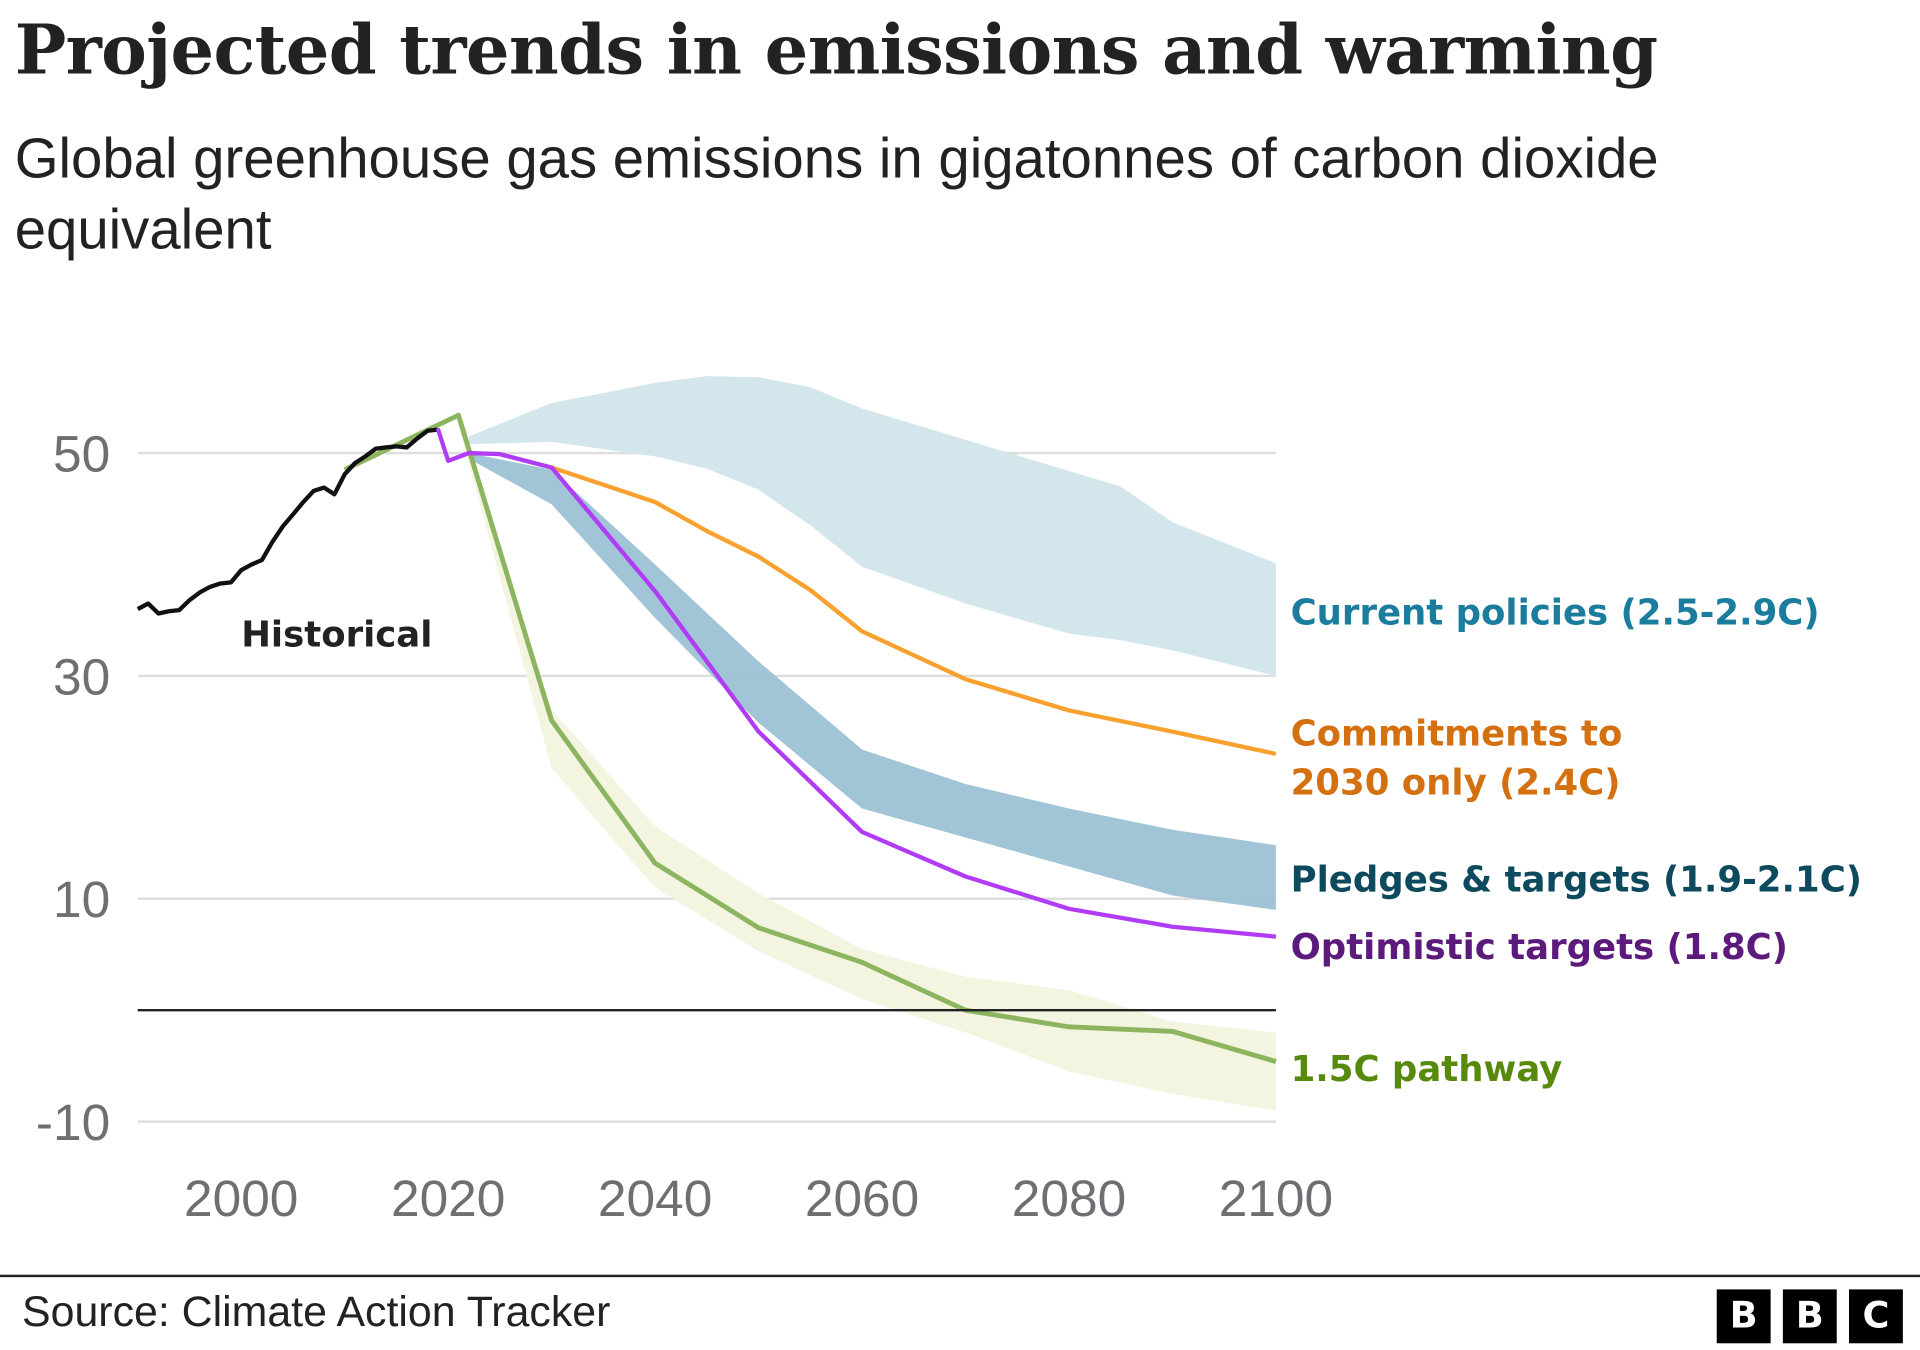 This screenshot has width=1920, height=1350. Describe the element at coordinates (81, 899) in the screenshot. I see `y-tick-label: 10` at that location.